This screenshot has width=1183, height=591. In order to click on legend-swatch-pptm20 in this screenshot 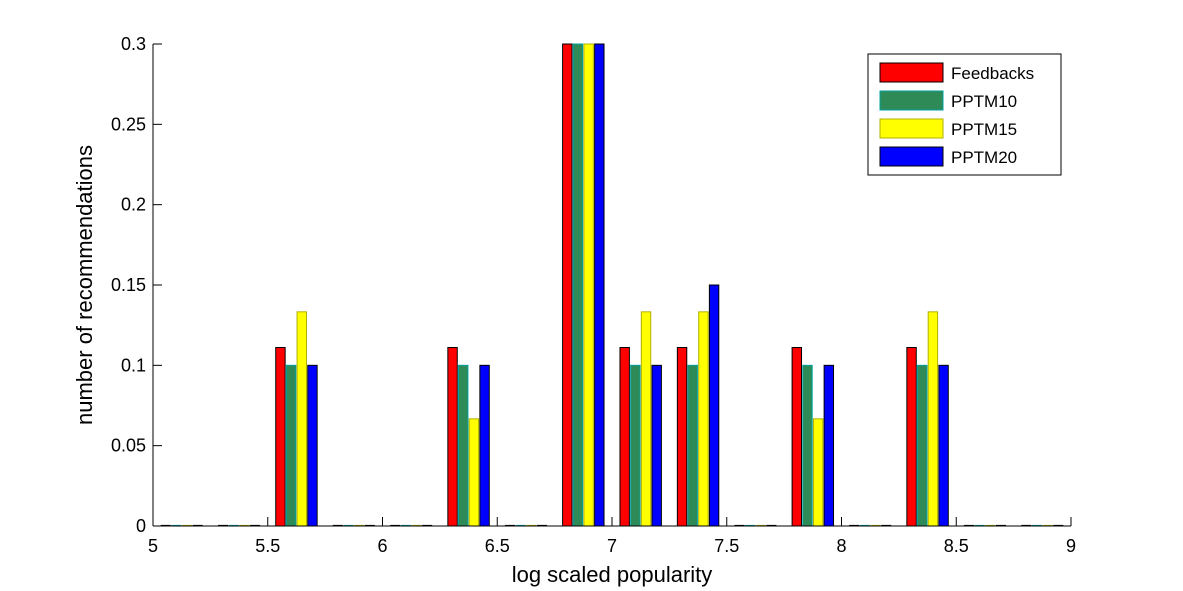, I will do `click(911, 156)`.